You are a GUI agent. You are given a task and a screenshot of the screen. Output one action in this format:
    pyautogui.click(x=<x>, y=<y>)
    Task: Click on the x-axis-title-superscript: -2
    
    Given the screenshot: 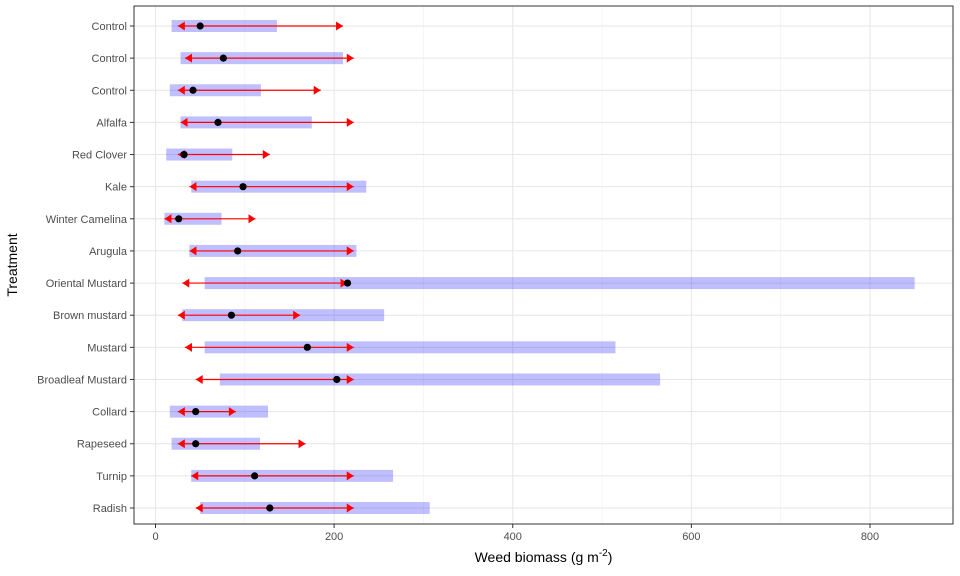 What is the action you would take?
    pyautogui.click(x=603, y=553)
    